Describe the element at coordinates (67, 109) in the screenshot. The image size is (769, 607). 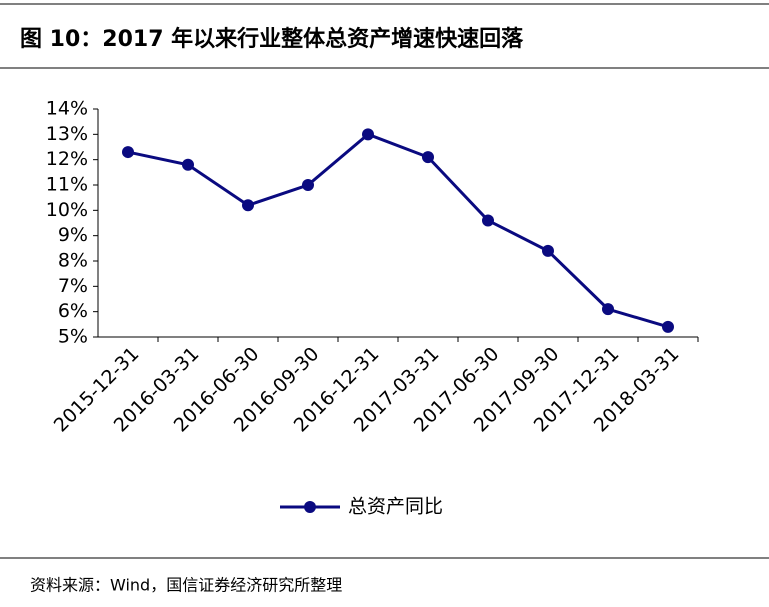
I see `y-tick-label: 14%` at that location.